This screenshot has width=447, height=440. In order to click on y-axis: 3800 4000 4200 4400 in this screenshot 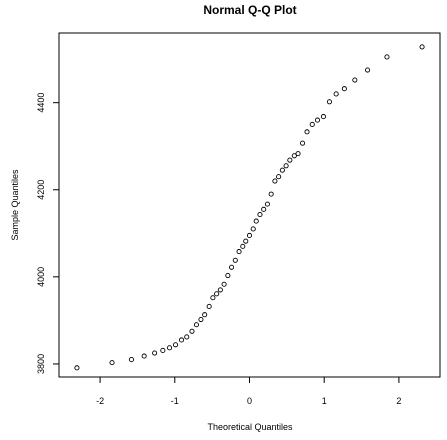, I will do `click(47, 233)`.